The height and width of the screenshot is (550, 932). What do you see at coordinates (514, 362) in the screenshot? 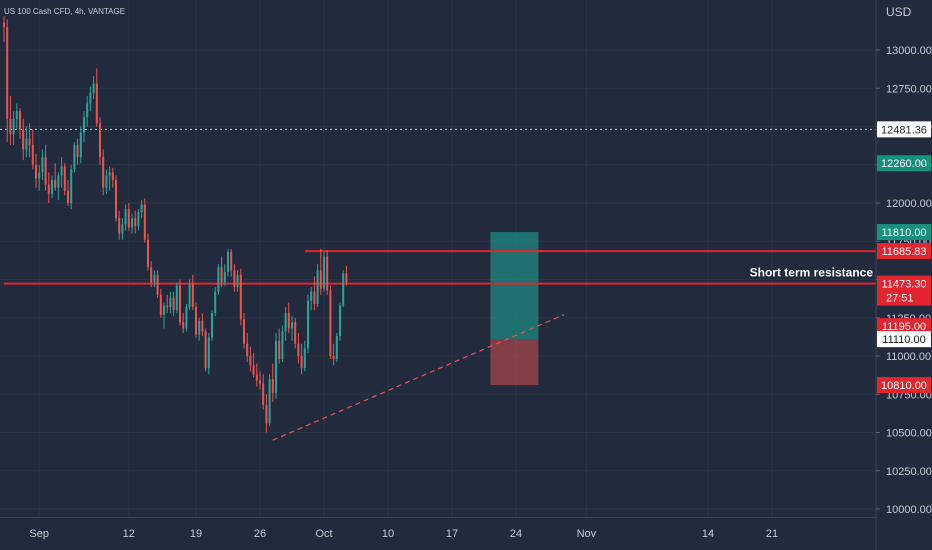
I see `position-loss-zone` at bounding box center [514, 362].